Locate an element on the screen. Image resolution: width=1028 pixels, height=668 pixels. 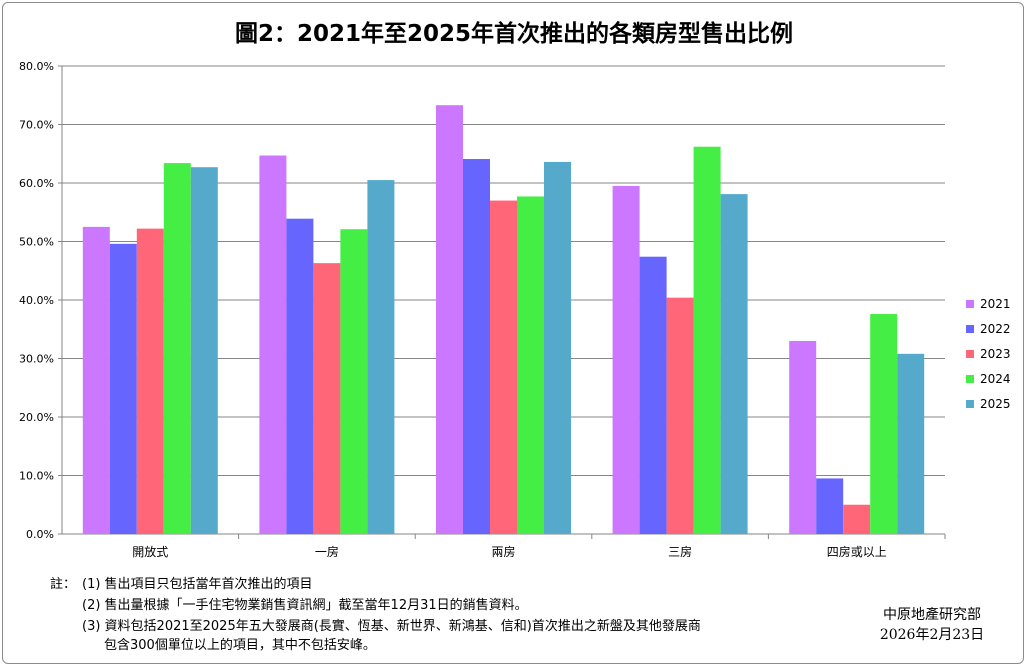
x-tick-label: 三房 is located at coordinates (680, 551).